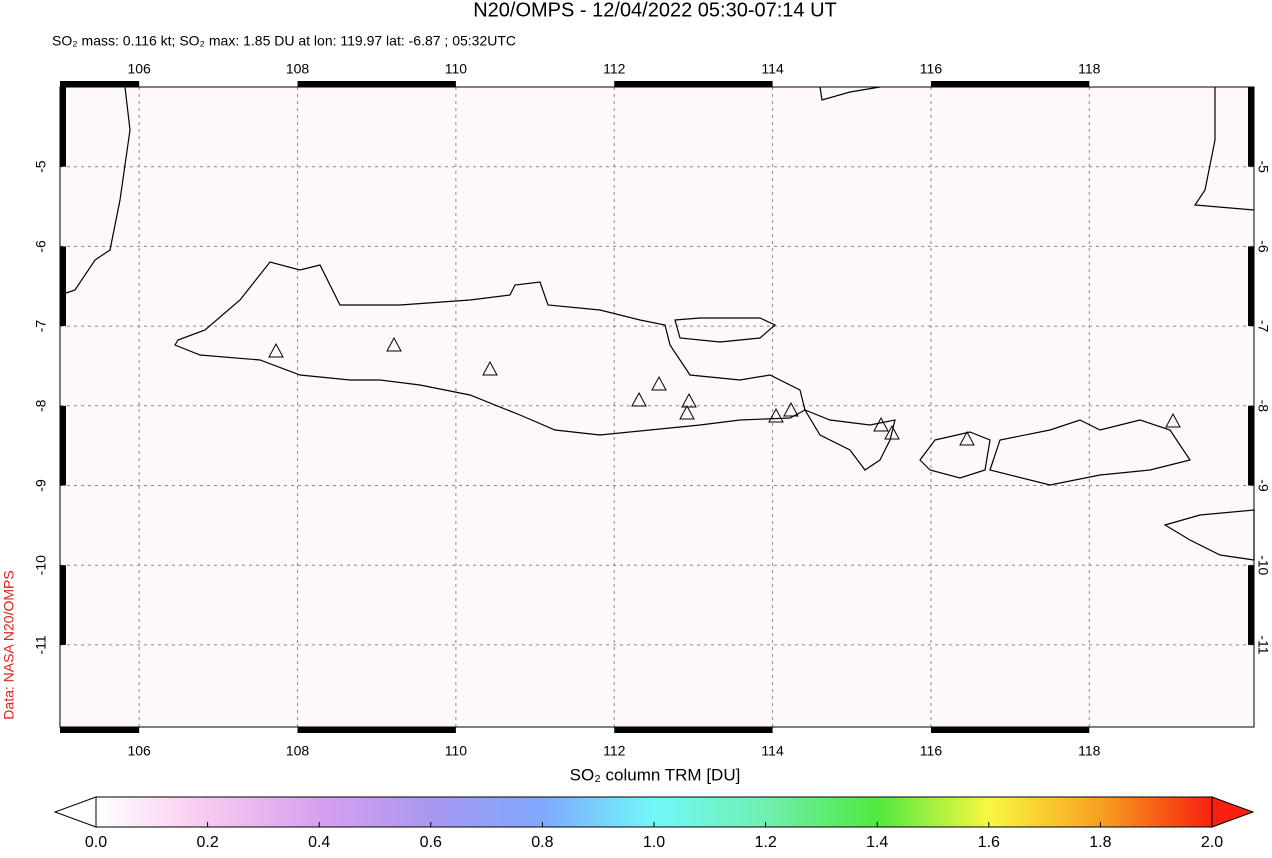  Describe the element at coordinates (655, 10) in the screenshot. I see `title: N20/OMPS - 12/04/2022 05:30-07:14 UT` at that location.